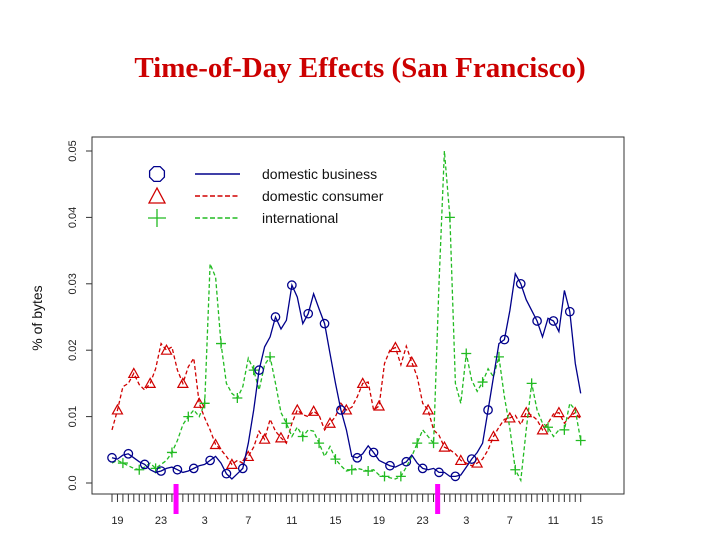 The image size is (720, 540). Describe the element at coordinates (423, 521) in the screenshot. I see `x-tick-label: 23` at that location.